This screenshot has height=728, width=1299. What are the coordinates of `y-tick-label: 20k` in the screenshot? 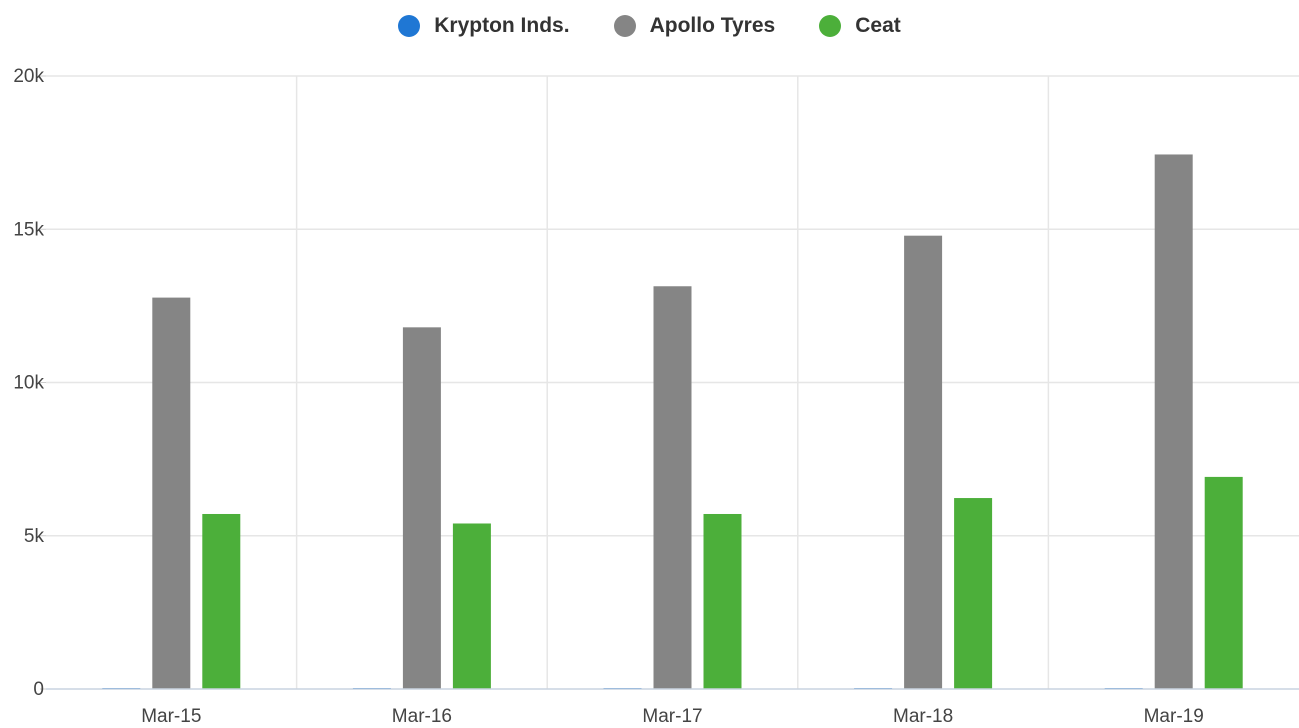 It's located at (28, 76).